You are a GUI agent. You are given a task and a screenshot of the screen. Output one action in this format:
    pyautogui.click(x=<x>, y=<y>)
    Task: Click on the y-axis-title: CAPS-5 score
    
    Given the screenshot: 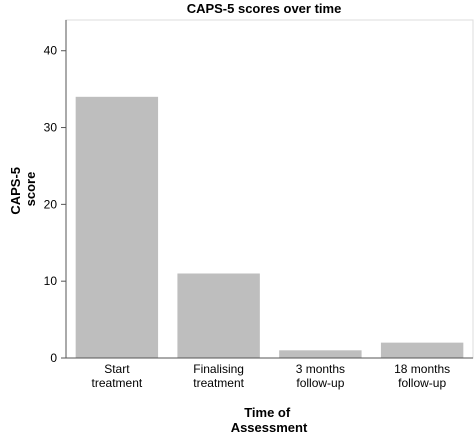 What is the action you would take?
    pyautogui.click(x=23, y=188)
    